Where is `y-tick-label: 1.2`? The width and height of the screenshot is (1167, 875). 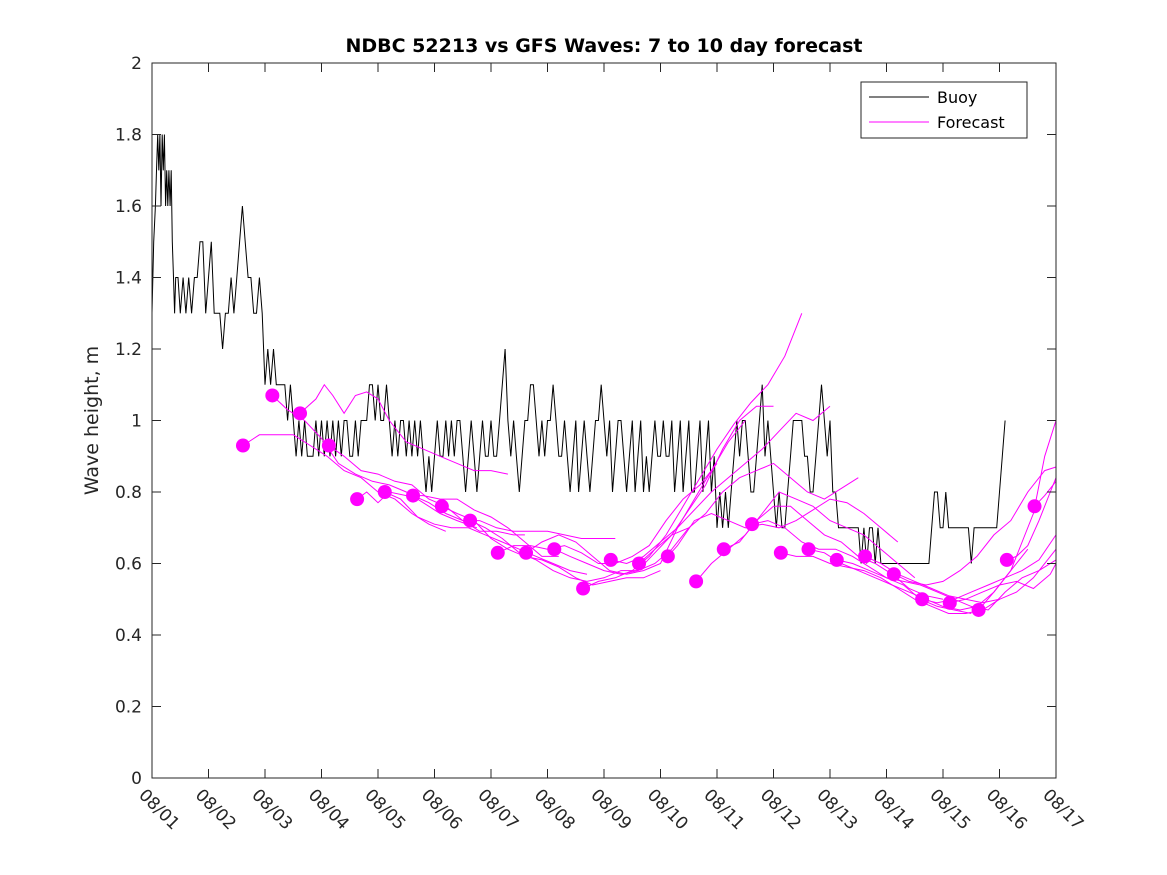
y-tick-label: 1.2 is located at coordinates (128, 350).